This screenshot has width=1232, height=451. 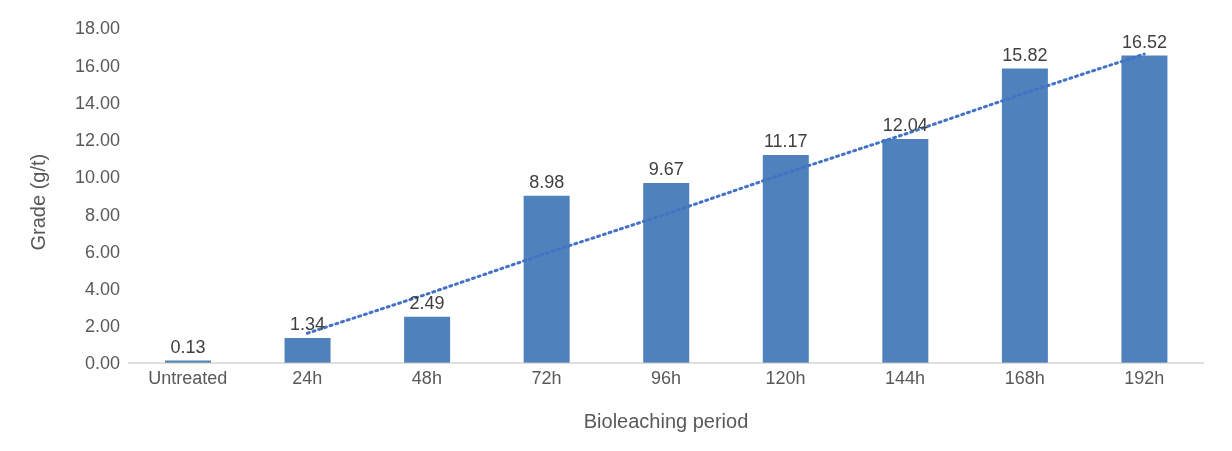 I want to click on x-axis-title: Bioleaching period, so click(x=666, y=421).